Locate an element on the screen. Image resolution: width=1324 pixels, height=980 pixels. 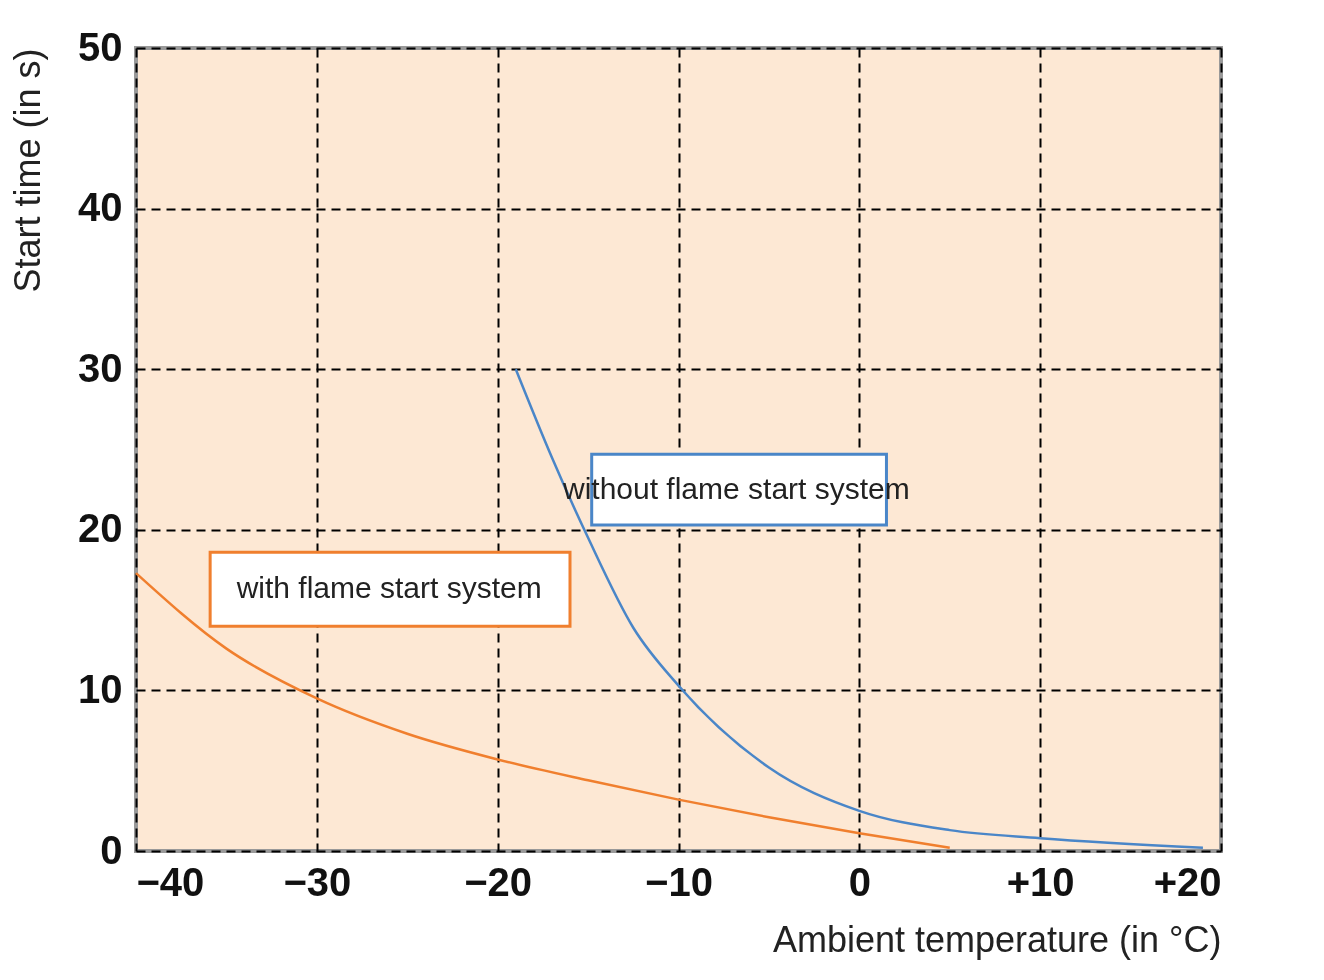
y-tick-label: 20 is located at coordinates (100, 528).